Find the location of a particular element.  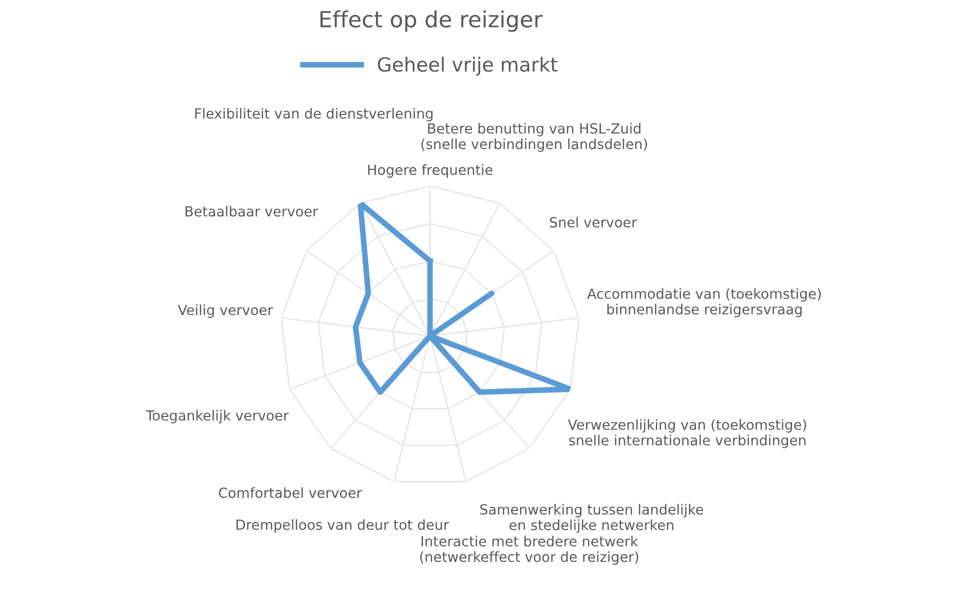

spoke-label: Betaalbaar vervoer is located at coordinates (252, 211).